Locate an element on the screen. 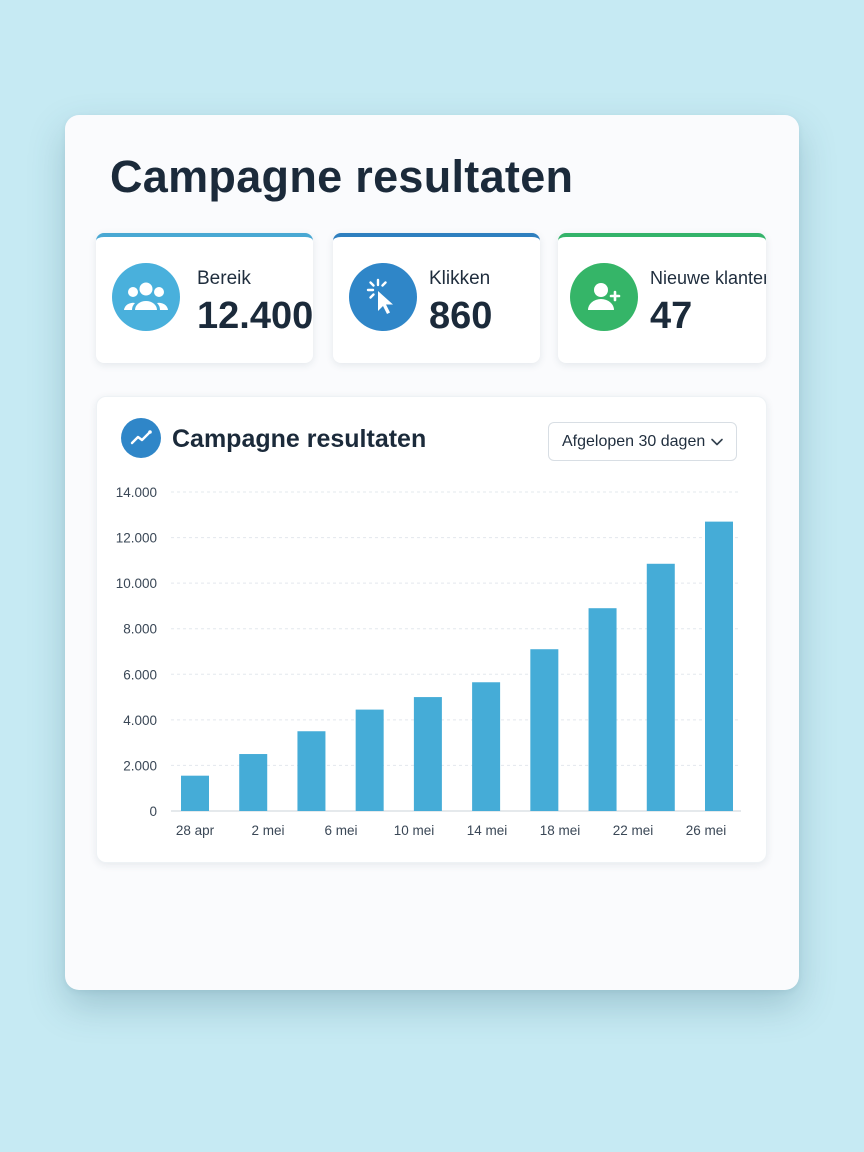  stat-card-reach: Bereik 12.400 is located at coordinates (204, 298).